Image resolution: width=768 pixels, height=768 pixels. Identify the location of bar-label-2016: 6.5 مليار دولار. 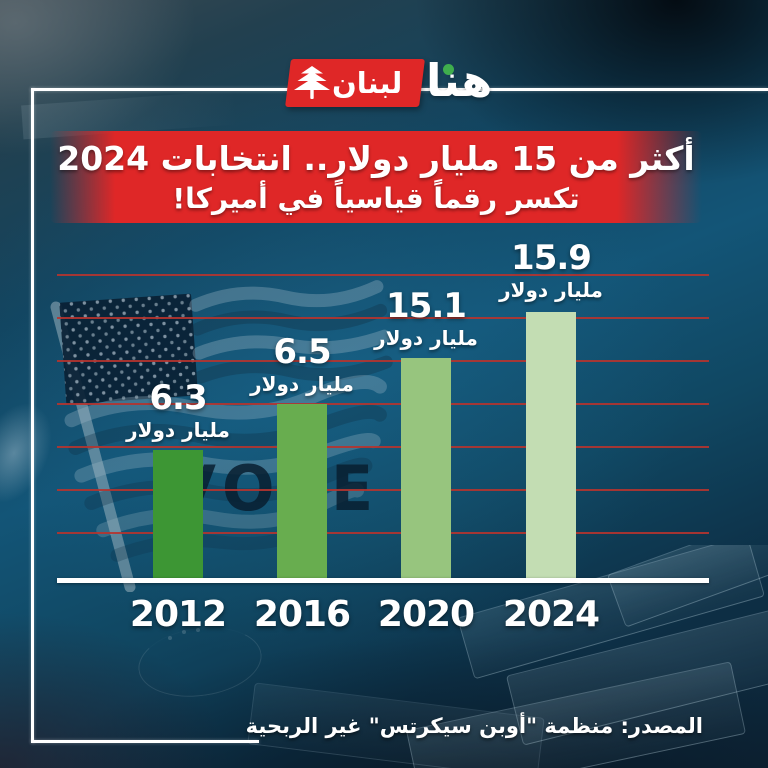
(302, 364).